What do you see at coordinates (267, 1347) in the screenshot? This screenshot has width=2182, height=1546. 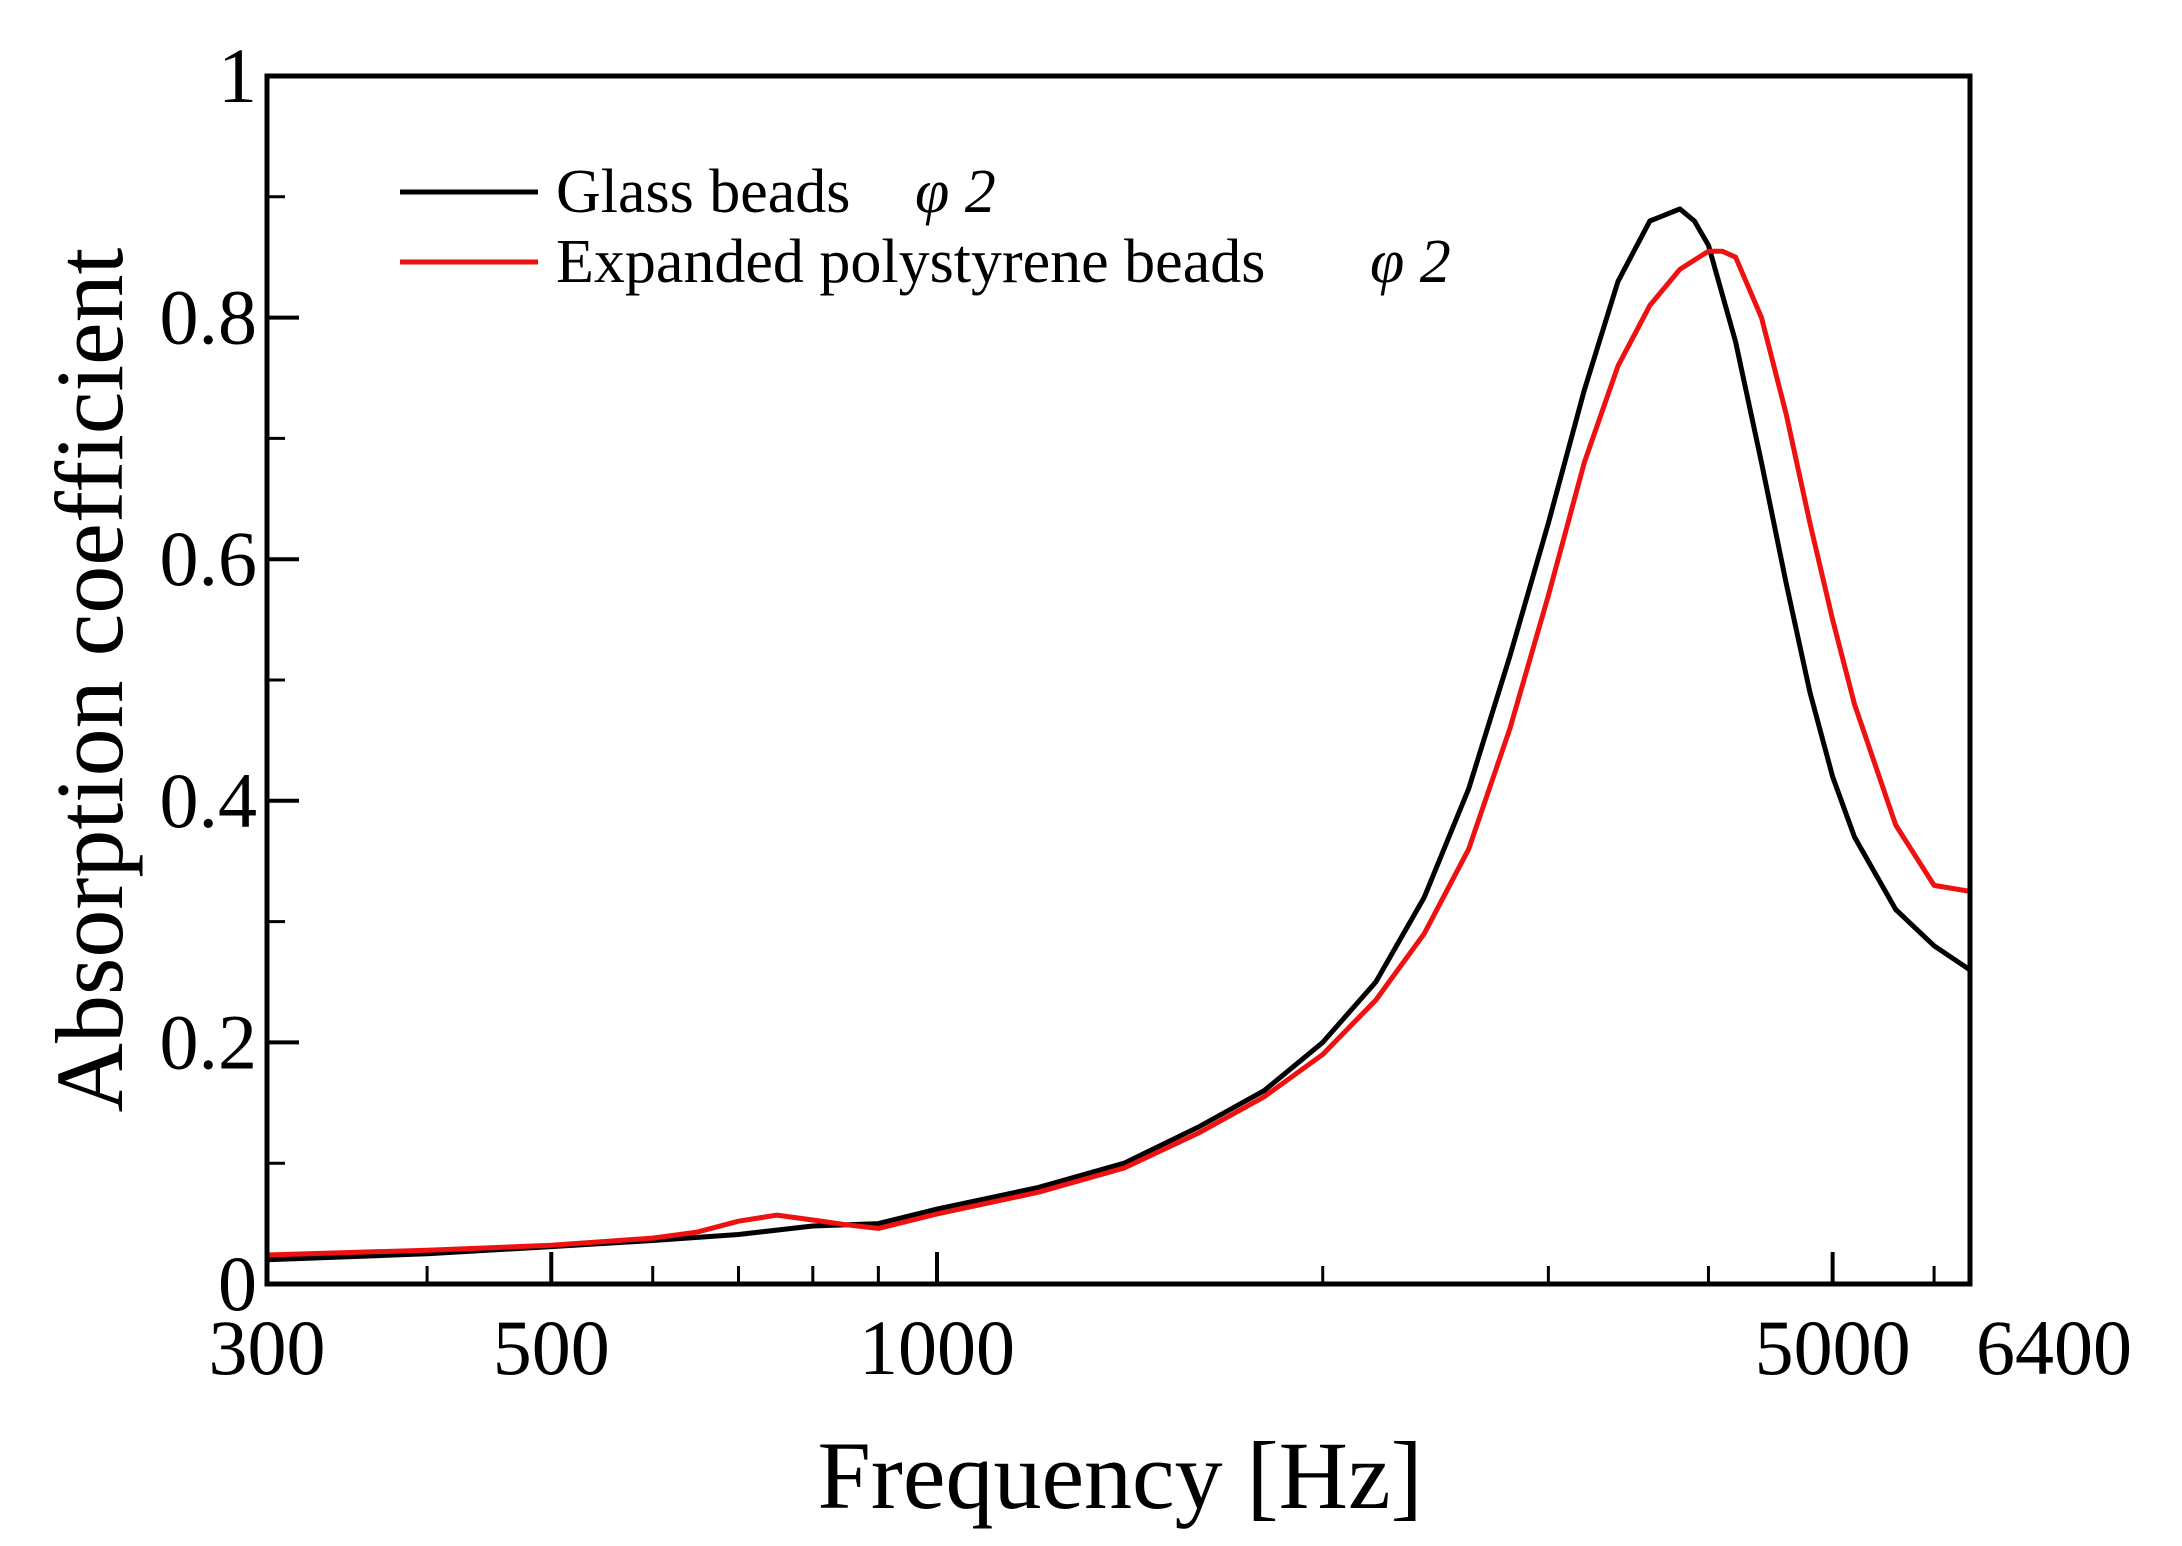 I see `x-tick-label: 300` at bounding box center [267, 1347].